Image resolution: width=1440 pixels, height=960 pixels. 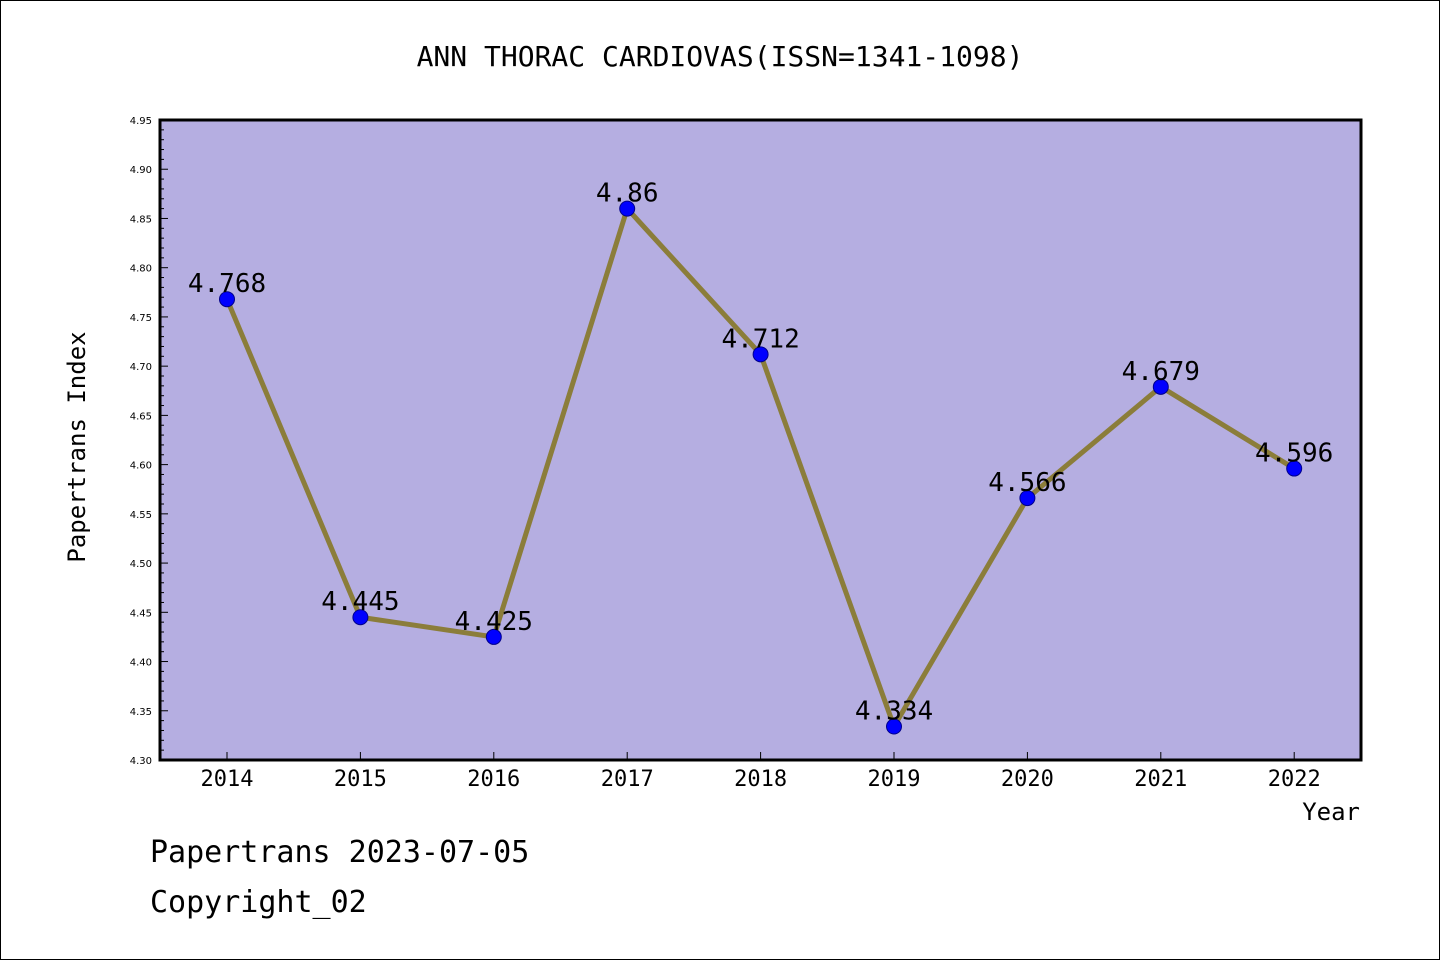 What do you see at coordinates (141, 416) in the screenshot?
I see `y-tick-label: 4.65` at bounding box center [141, 416].